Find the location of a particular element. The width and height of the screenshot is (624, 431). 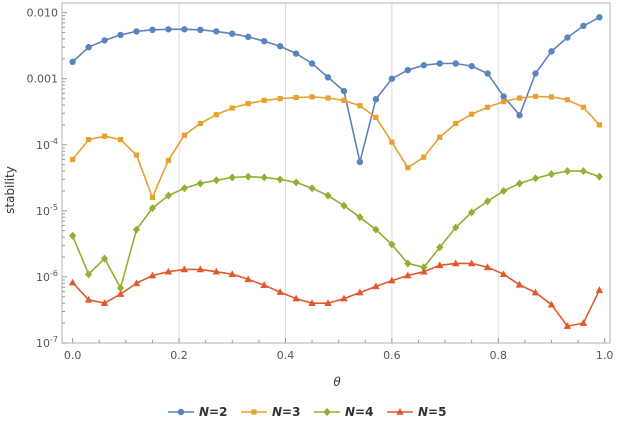

legend-label: N=5 is located at coordinates (432, 412).